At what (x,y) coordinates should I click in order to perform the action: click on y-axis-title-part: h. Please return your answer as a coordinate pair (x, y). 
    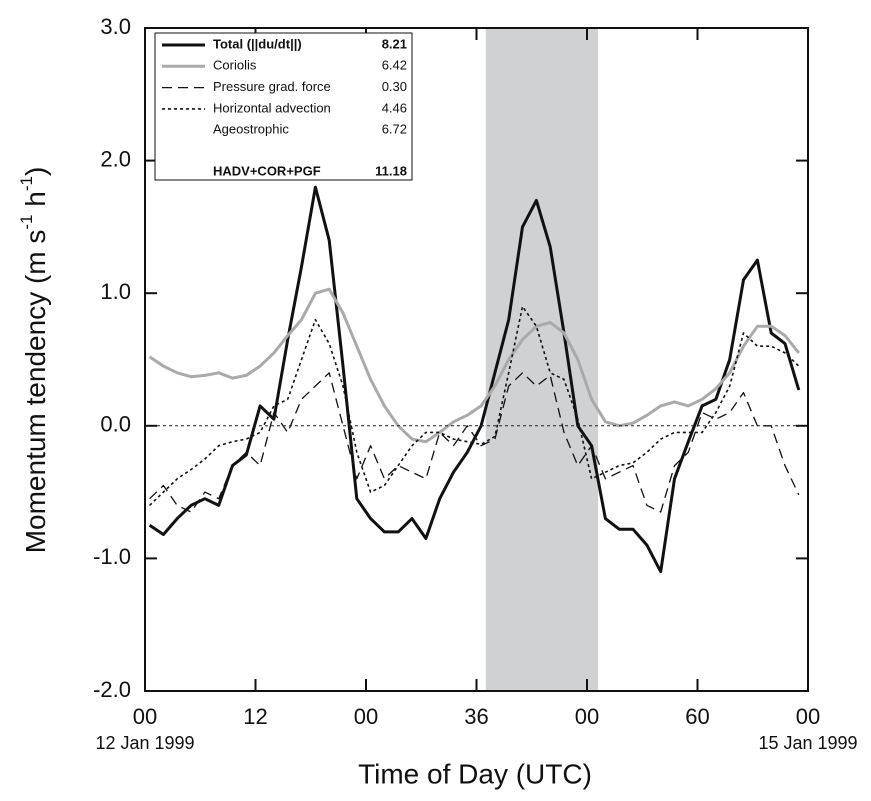
    Looking at the image, I should click on (35, 202).